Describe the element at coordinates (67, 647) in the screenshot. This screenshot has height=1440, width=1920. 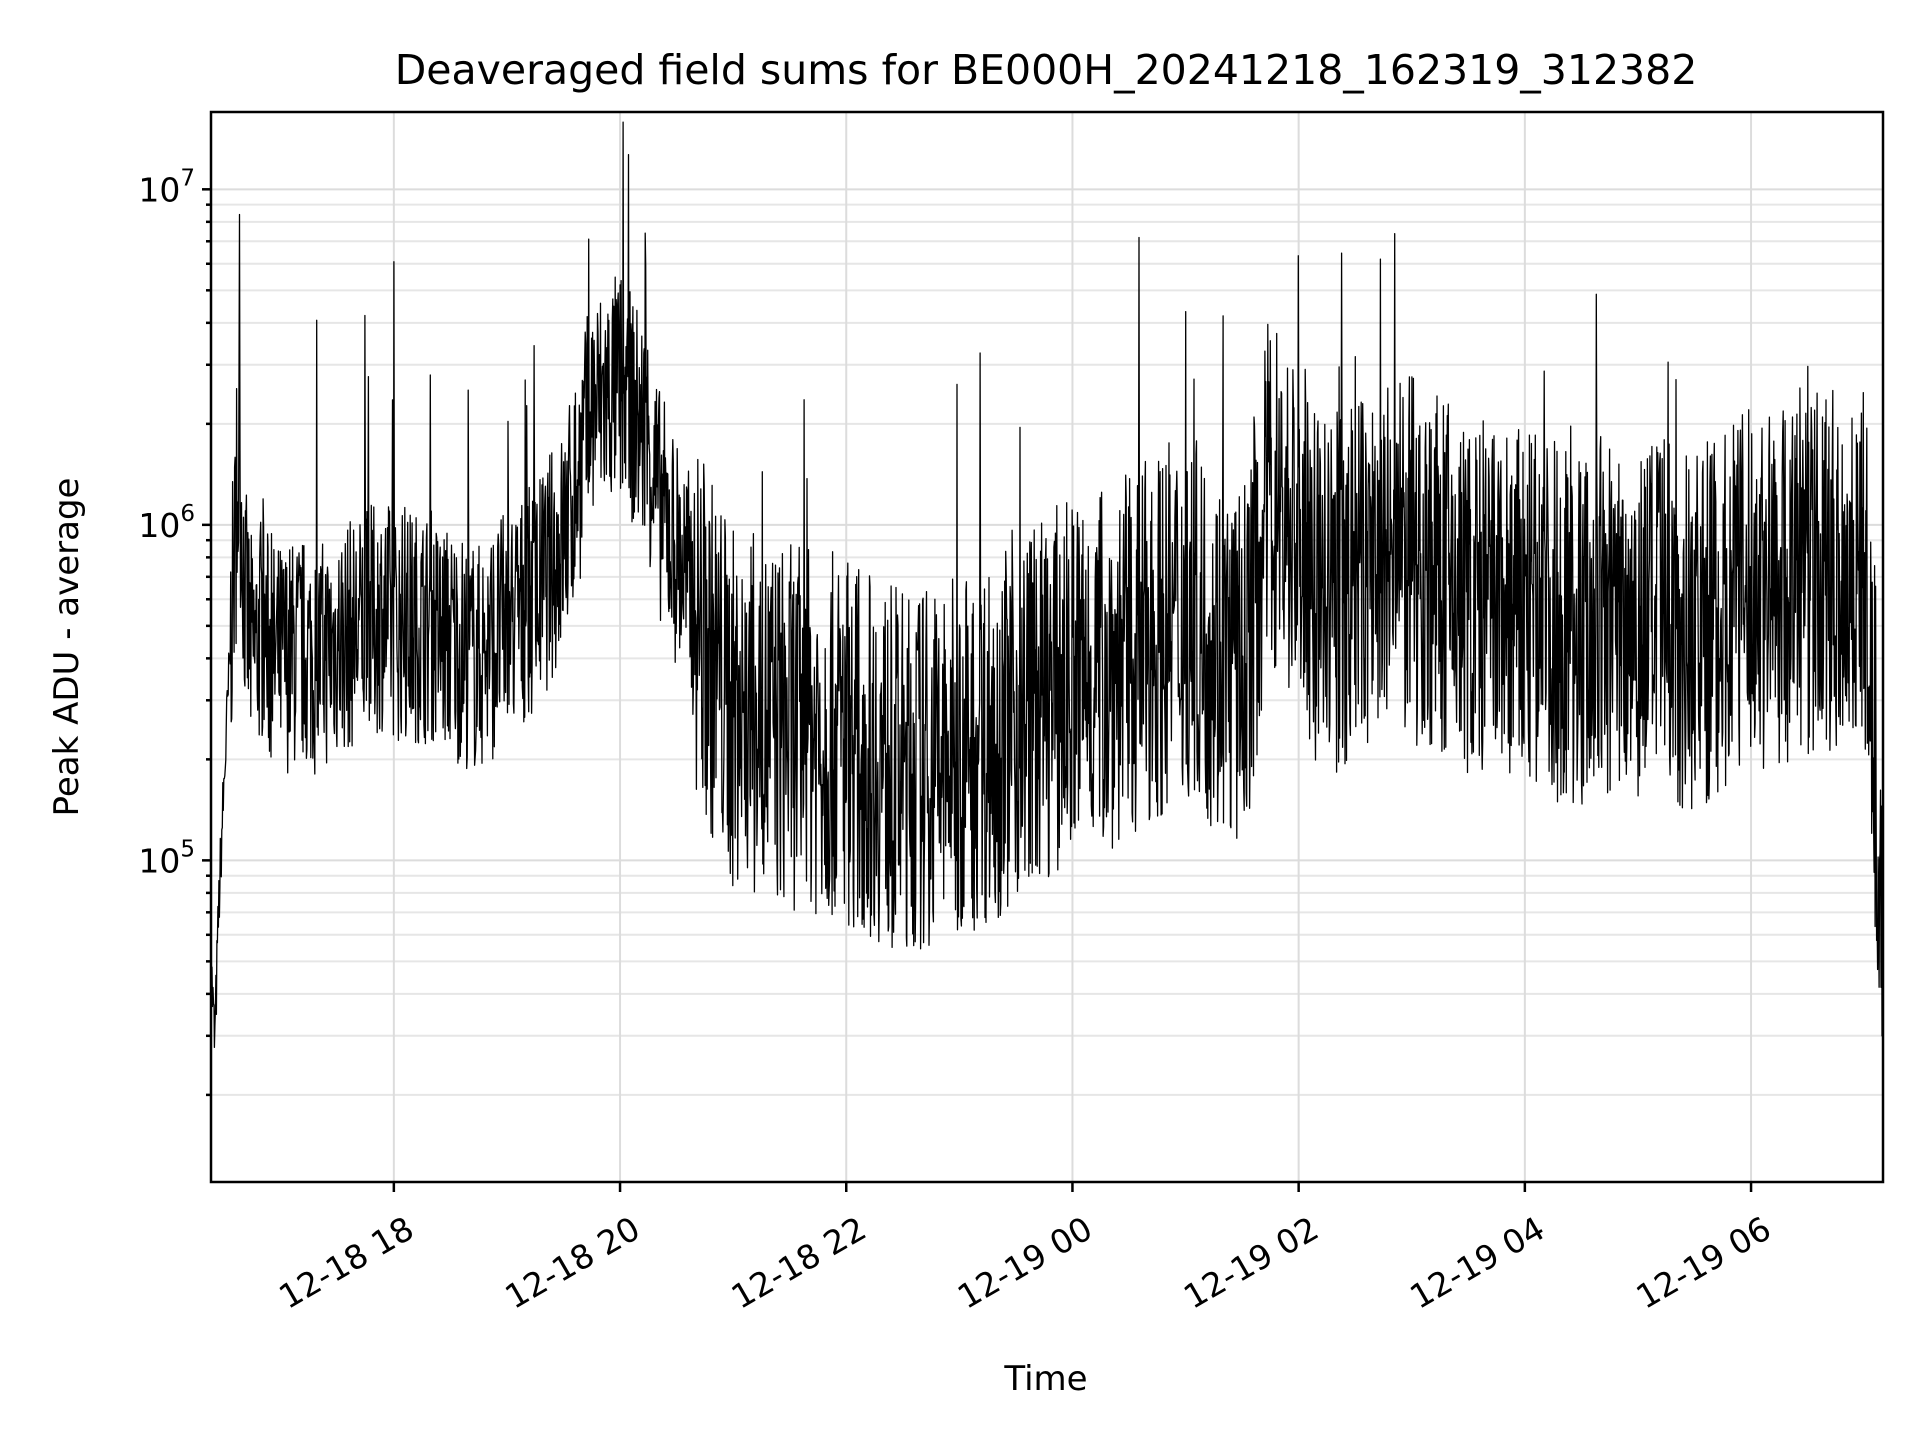
I see `y-axis-label: Peak ADU - average` at that location.